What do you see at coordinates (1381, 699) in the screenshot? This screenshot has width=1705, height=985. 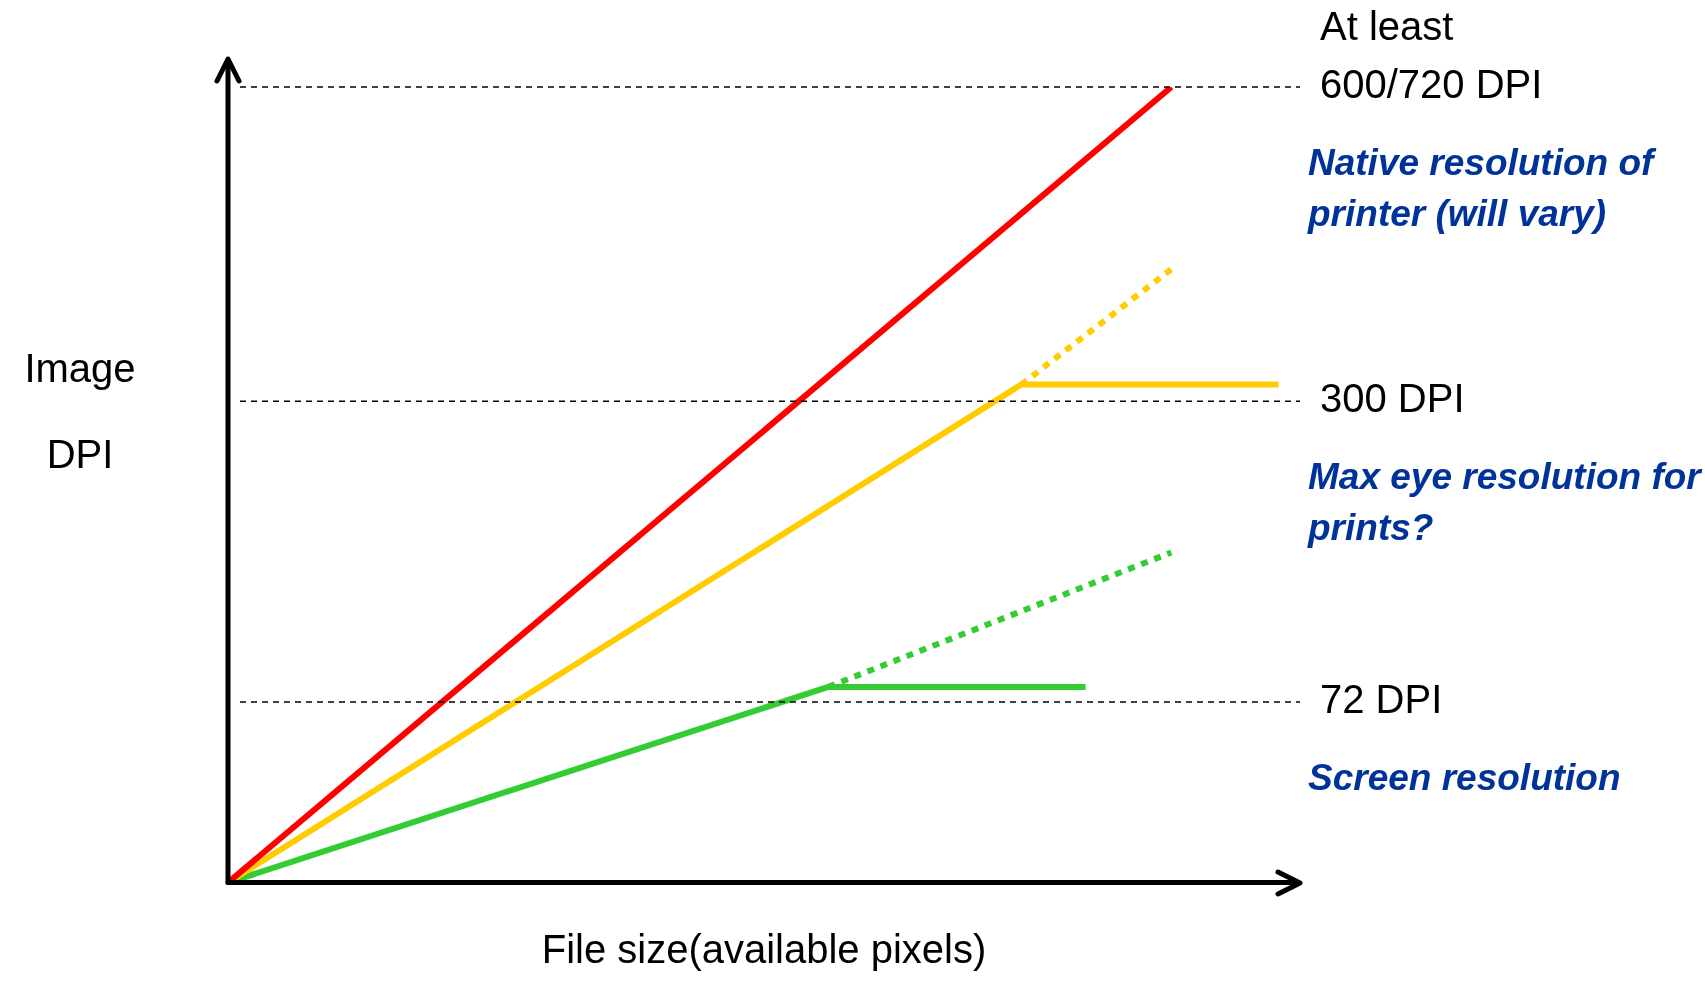 I see `ref-line-label: 72 DPI` at bounding box center [1381, 699].